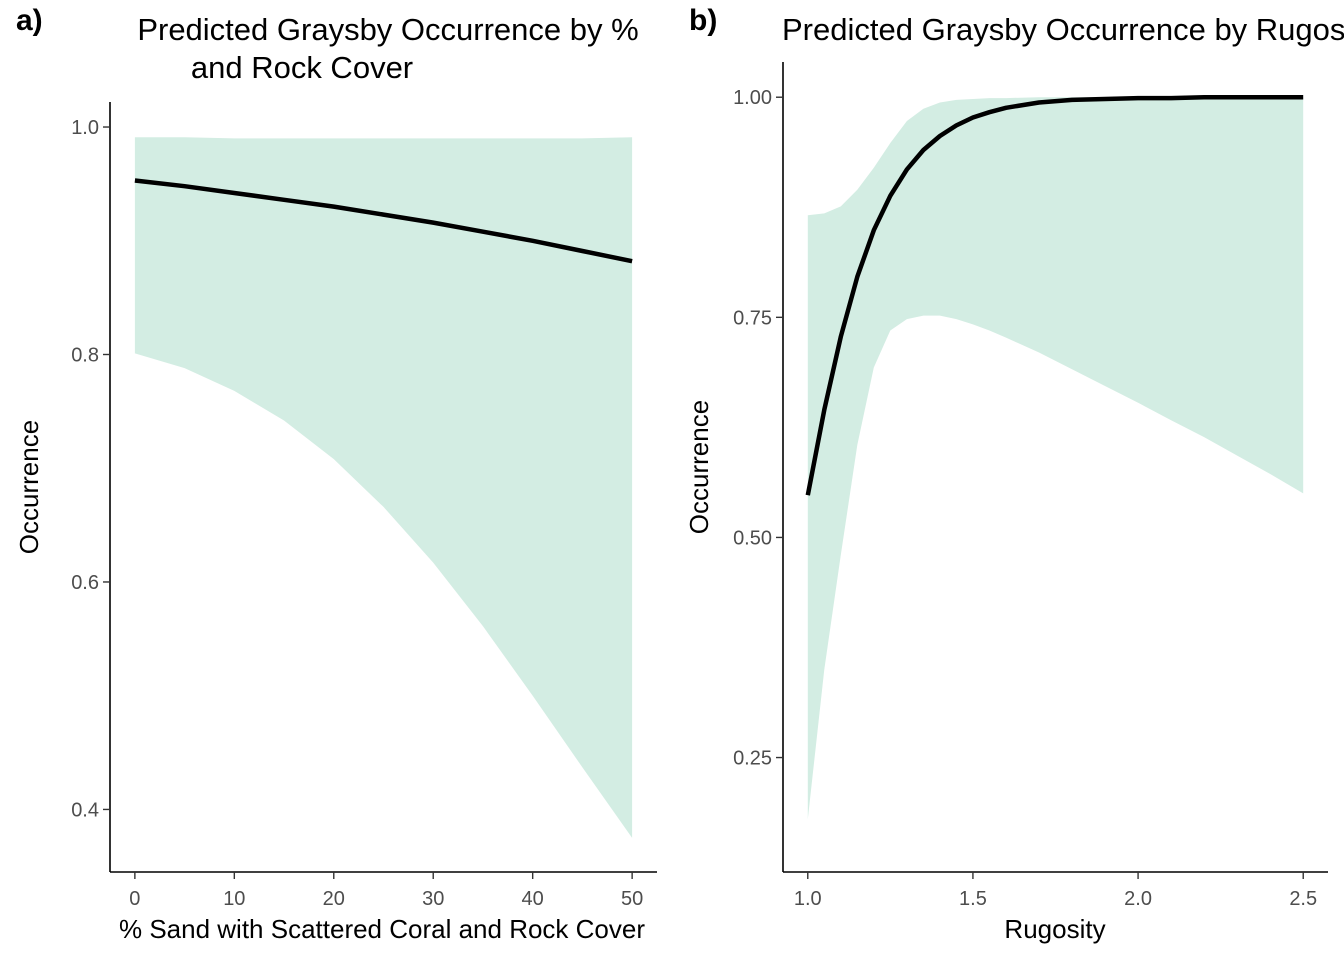 Image resolution: width=1344 pixels, height=960 pixels. What do you see at coordinates (973, 899) in the screenshot?
I see `x-tick-label-b: 1.5` at bounding box center [973, 899].